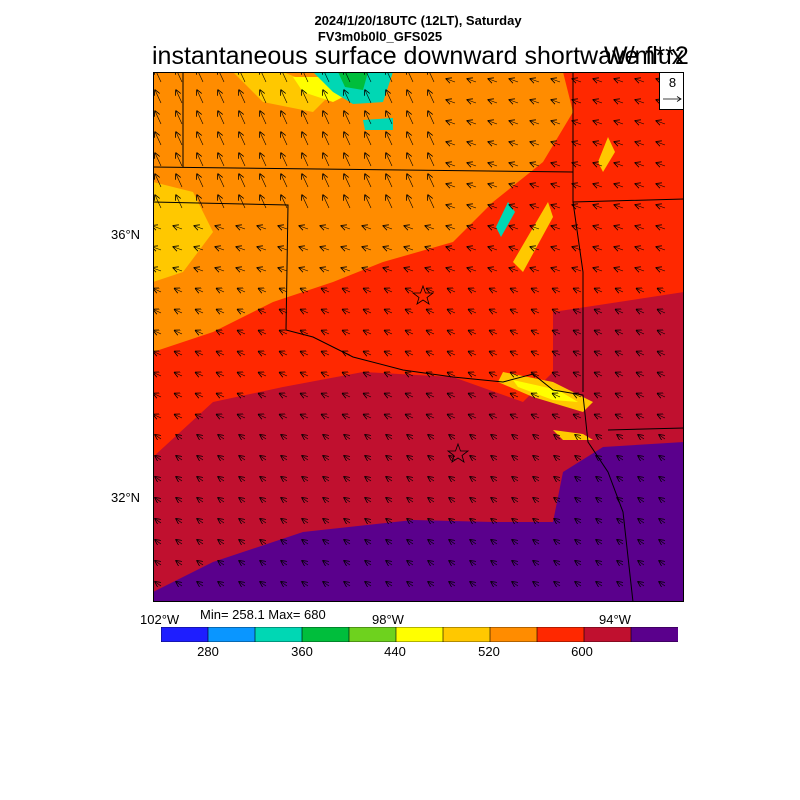 This screenshot has height=800, width=800. What do you see at coordinates (183, 232) in the screenshot?
I see `flux-region-gold-west` at bounding box center [183, 232].